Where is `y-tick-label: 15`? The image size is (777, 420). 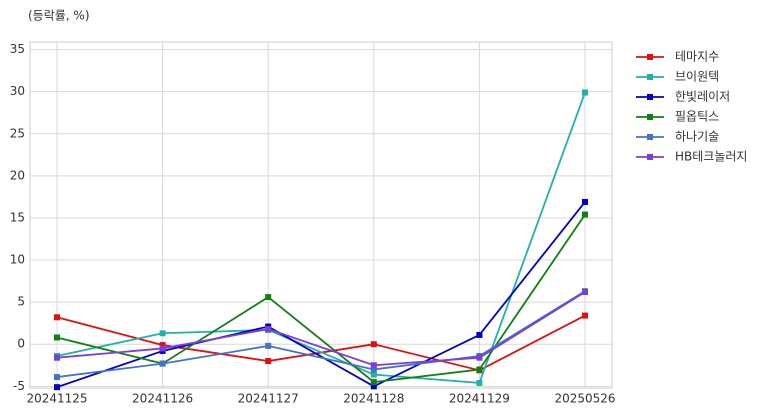
y-tick-label: 15 is located at coordinates (17, 217).